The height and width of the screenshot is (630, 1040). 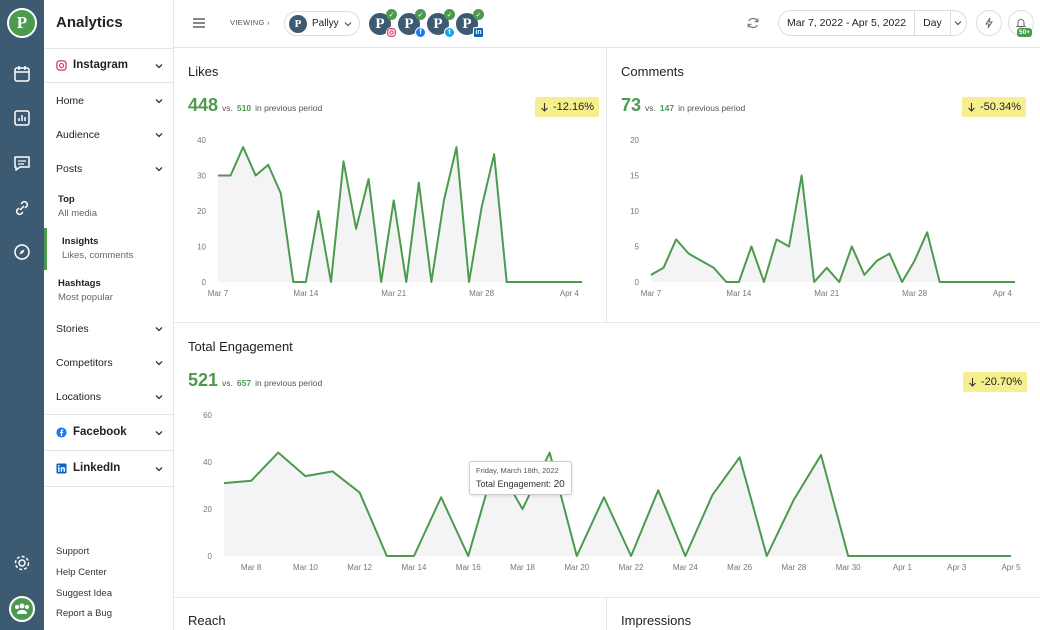 What do you see at coordinates (22, 208) in the screenshot?
I see `link-icon` at bounding box center [22, 208].